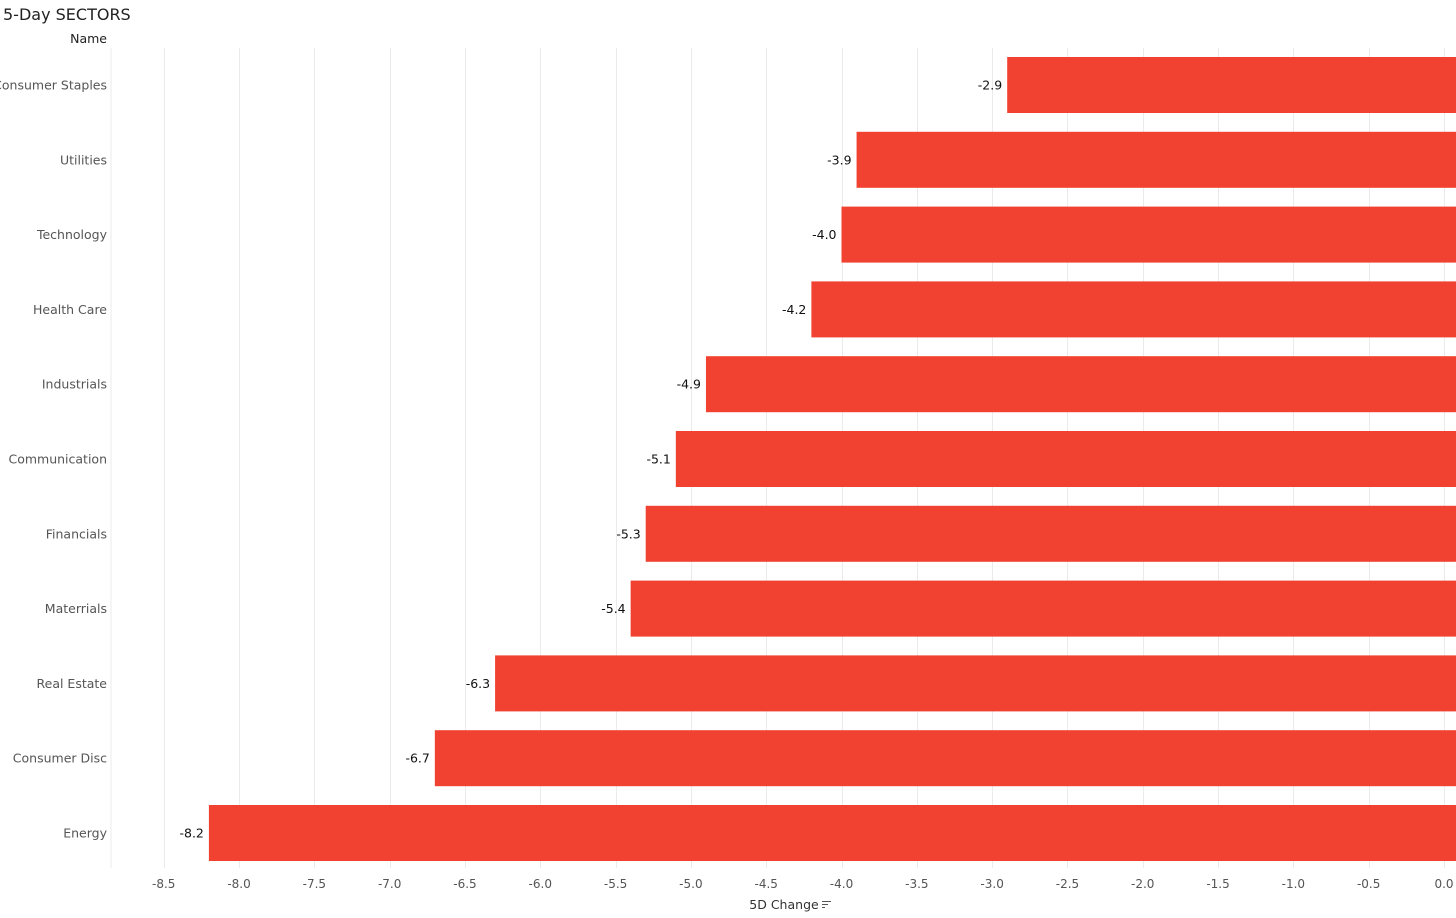  I want to click on x-tick-label: -1.5, so click(1217, 884).